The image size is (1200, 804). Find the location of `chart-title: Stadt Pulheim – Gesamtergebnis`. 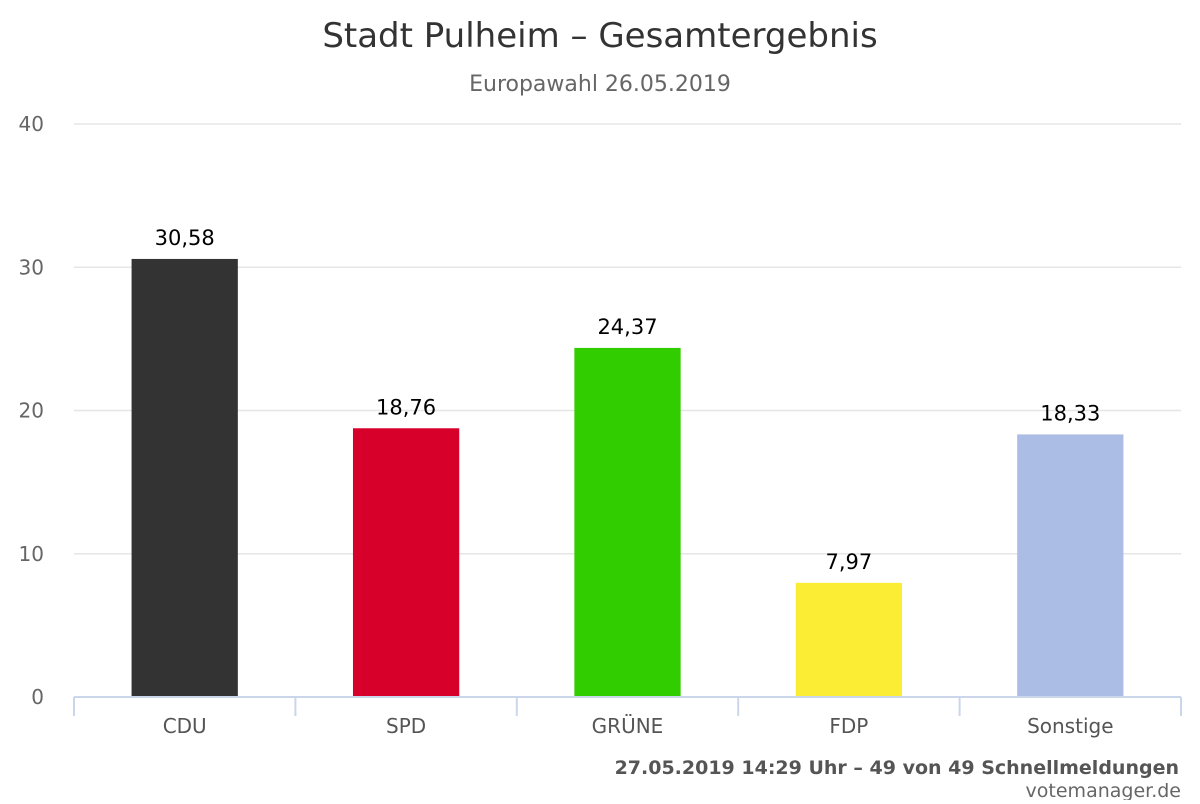

chart-title: Stadt Pulheim – Gesamtergebnis is located at coordinates (599, 36).